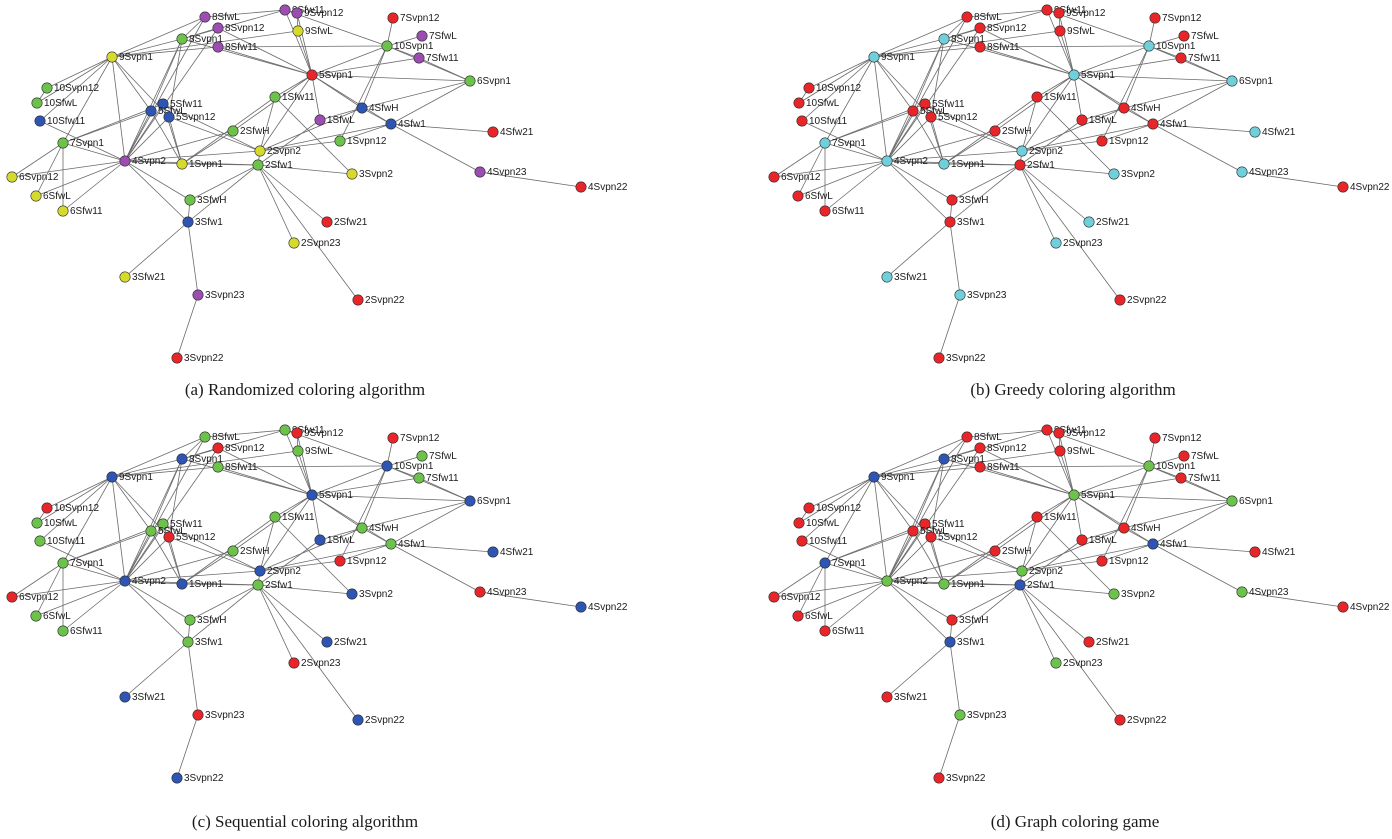  I want to click on edge-9svpn1-10sfw11, so click(76, 509).